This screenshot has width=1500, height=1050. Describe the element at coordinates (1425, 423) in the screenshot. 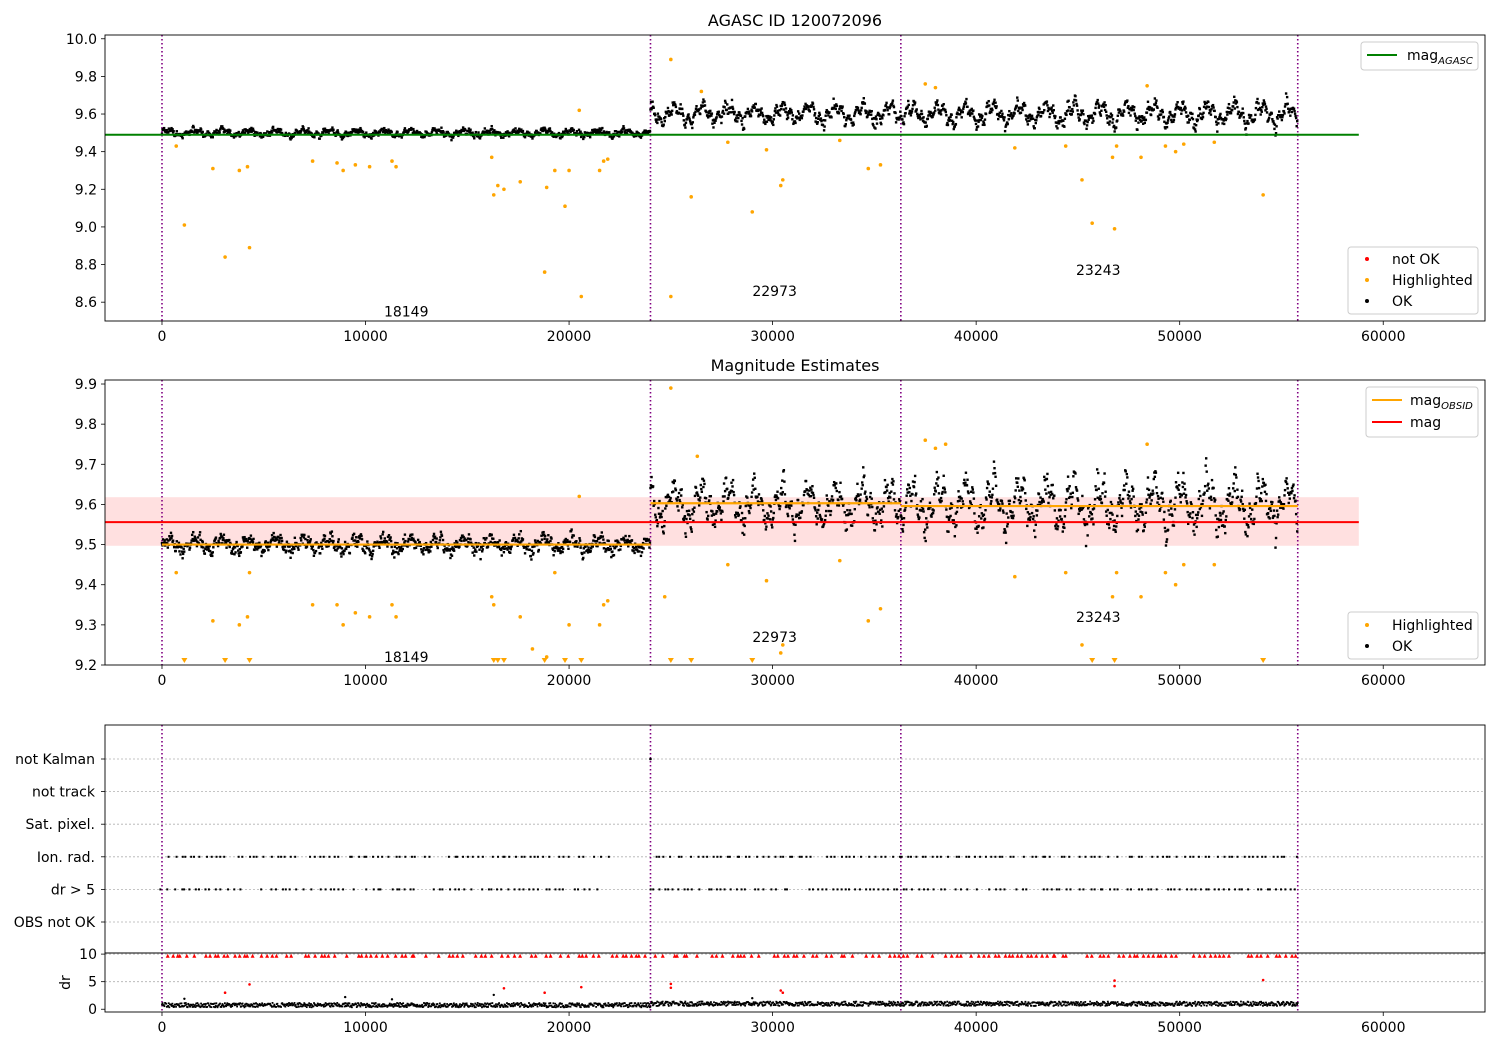

I see `legend-label: mag` at that location.